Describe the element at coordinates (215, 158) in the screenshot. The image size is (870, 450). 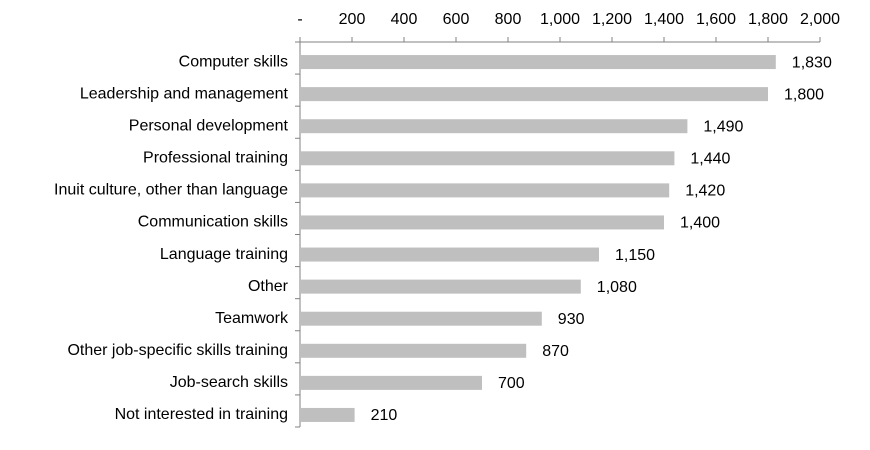
I see `category-label: Professional training` at that location.